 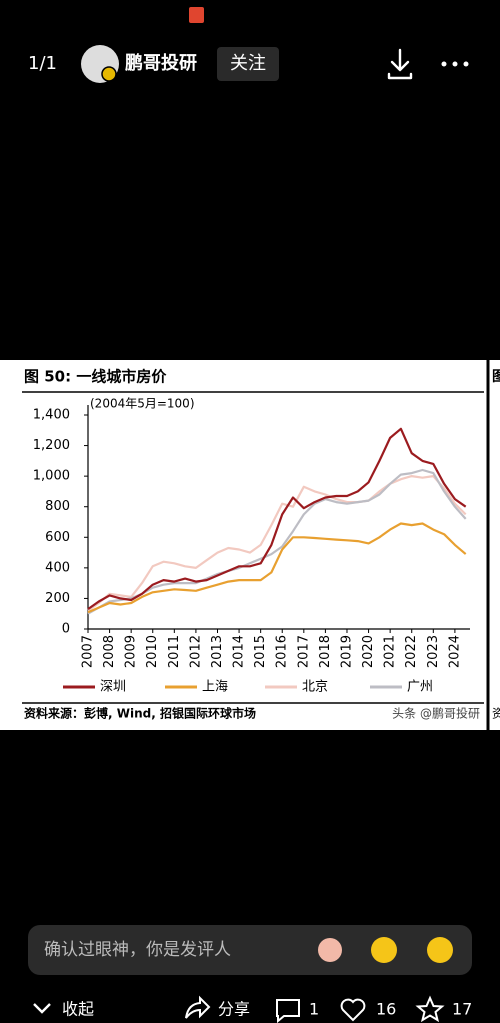 I want to click on author-name: 鹏哥投研, so click(x=160, y=63).